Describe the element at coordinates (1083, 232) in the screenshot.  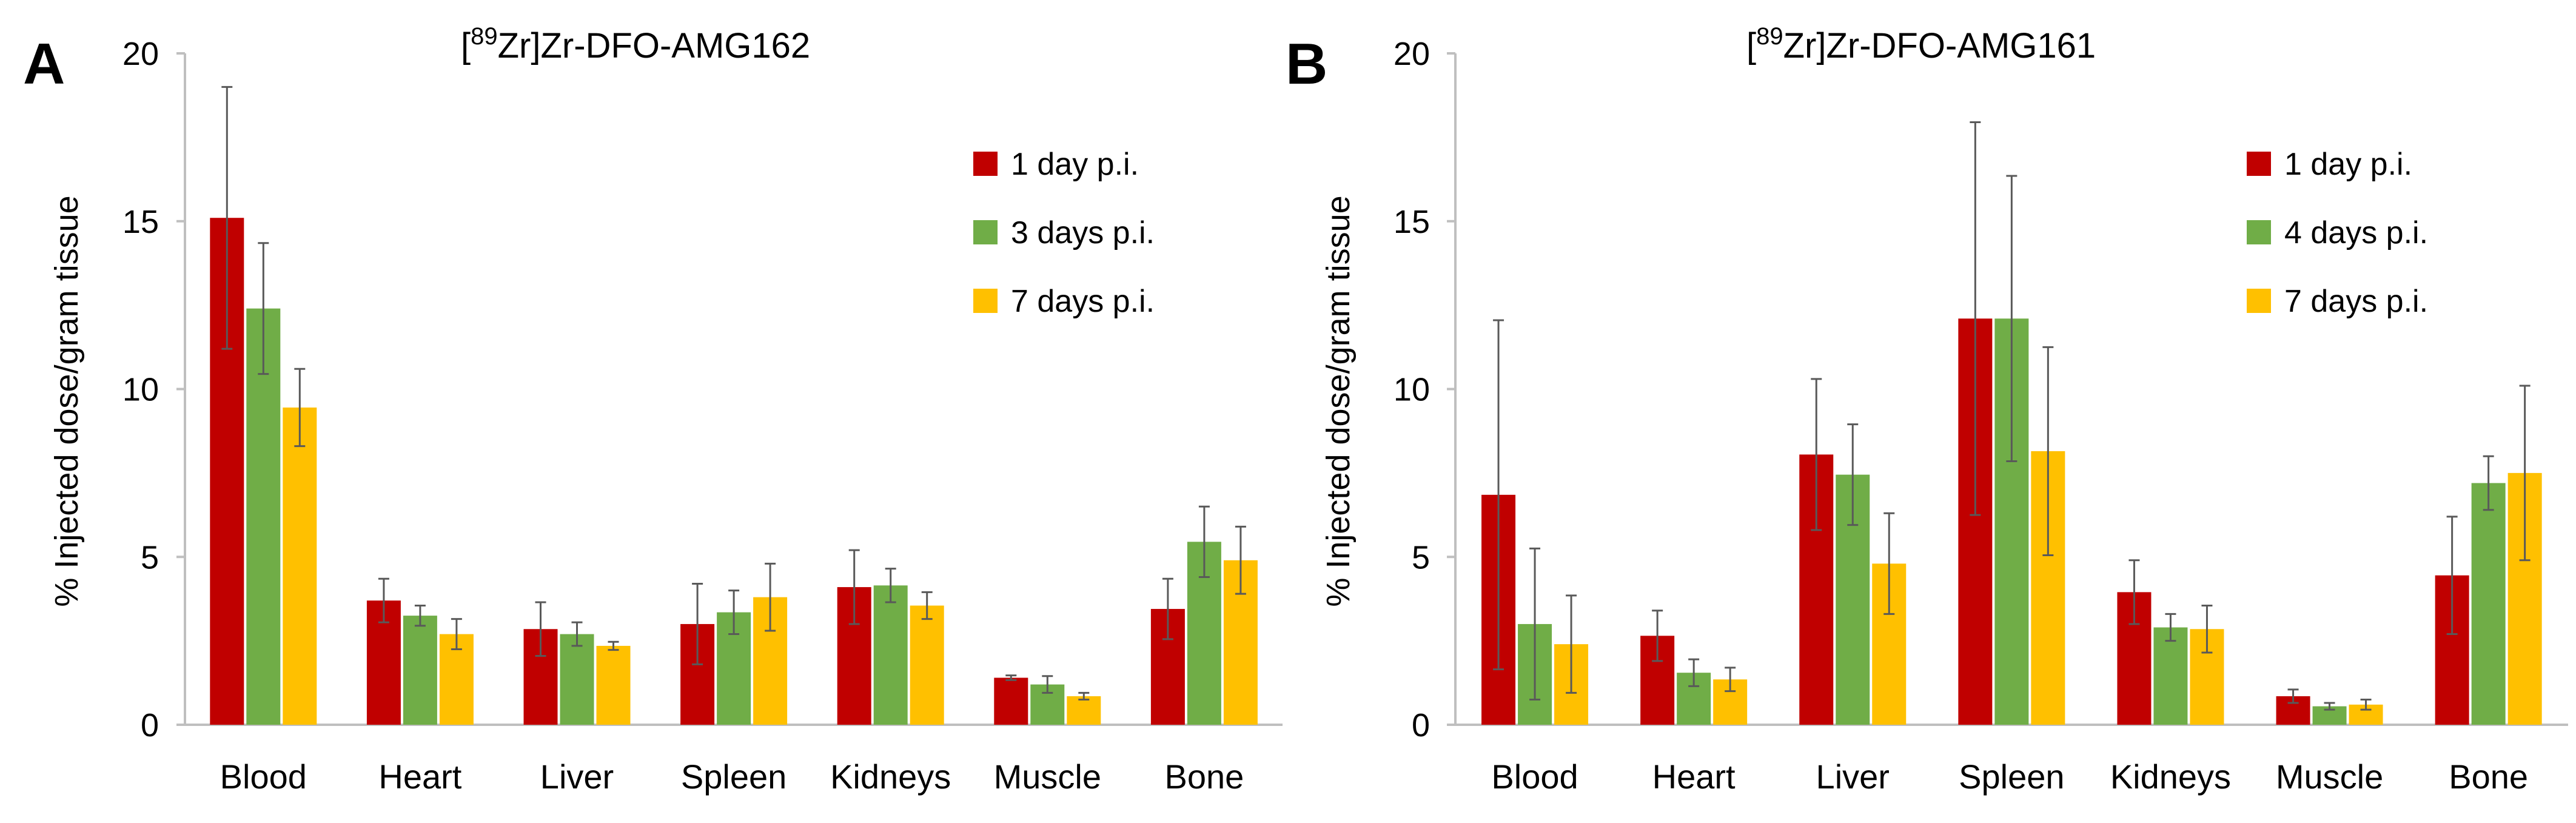
I see `legend-label: 3 days p.i.` at that location.